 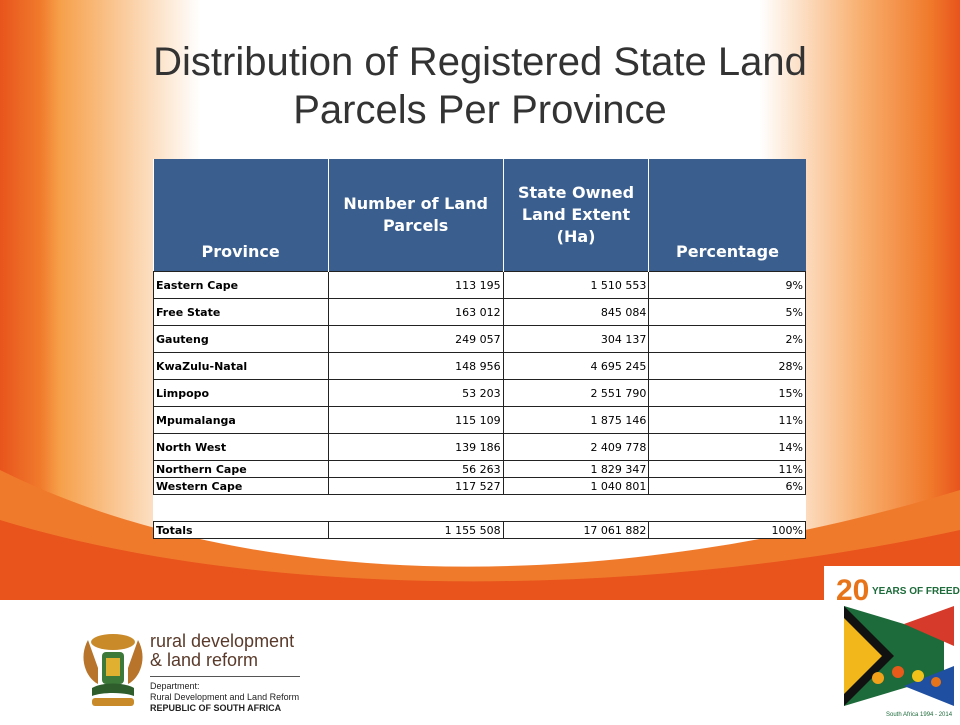 I want to click on table-row: Eastern Cape 113 195 1 510 553 9%, so click(x=479, y=285).